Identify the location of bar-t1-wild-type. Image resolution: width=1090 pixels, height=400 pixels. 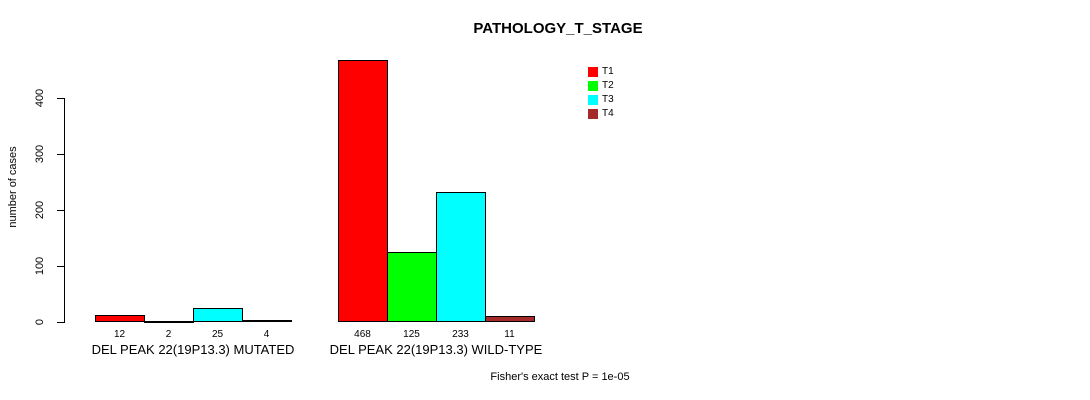
(363, 191).